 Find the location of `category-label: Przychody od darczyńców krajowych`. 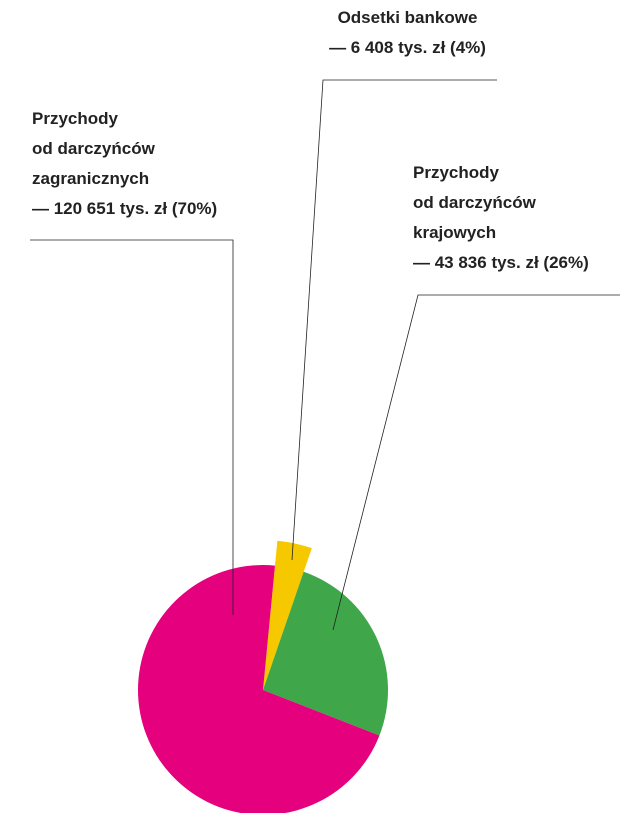

category-label: Przychody od darczyńców krajowych is located at coordinates (474, 202).